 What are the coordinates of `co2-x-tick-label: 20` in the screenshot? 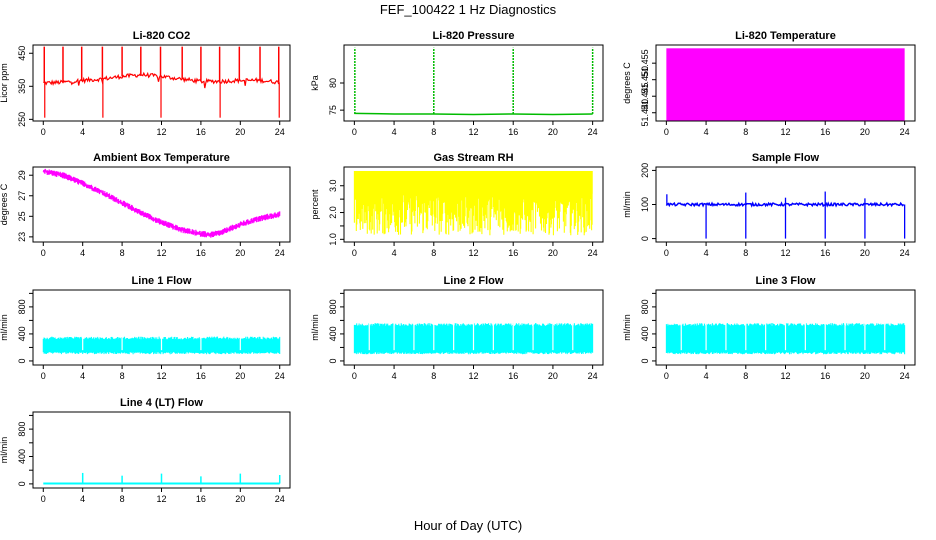 It's located at (240, 132).